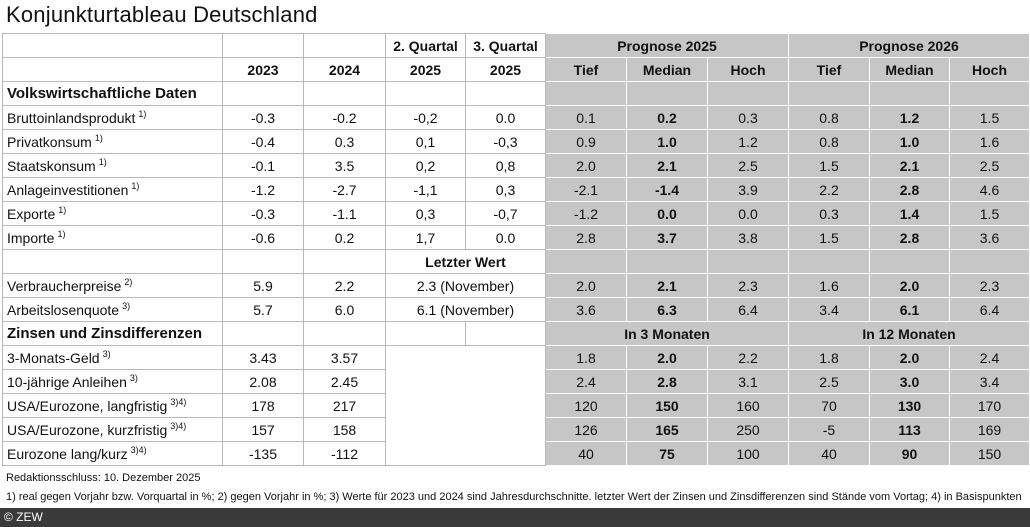 The width and height of the screenshot is (1030, 527). What do you see at coordinates (51, 166) in the screenshot?
I see `row-label-text: Staatskonsum` at bounding box center [51, 166].